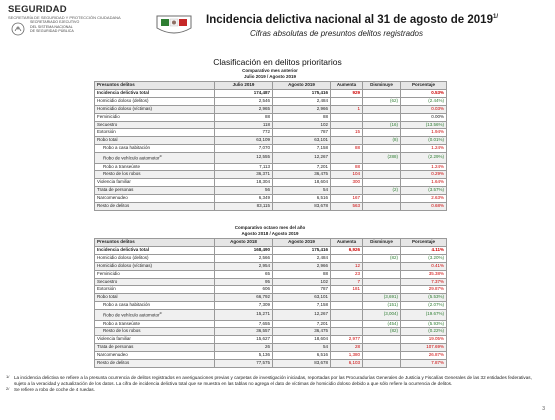  Describe the element at coordinates (243, 191) in the screenshot. I see `value-prev: 56` at that location.